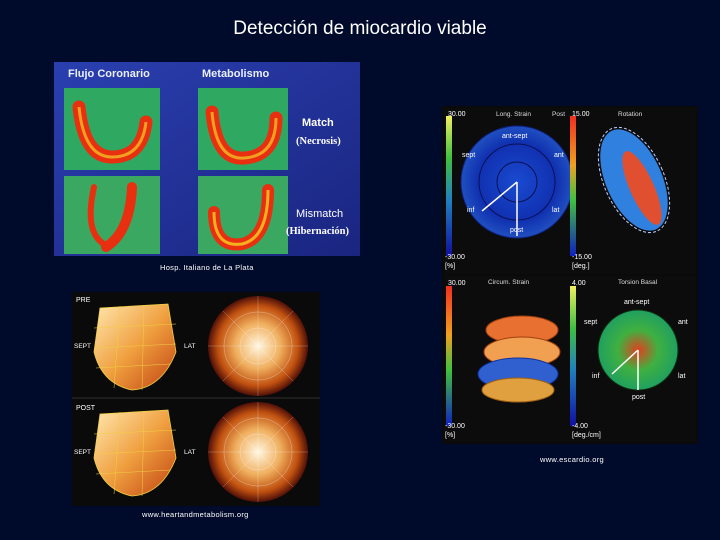  What do you see at coordinates (243, 215) in the screenshot?
I see `scan-tile-bottom-right` at bounding box center [243, 215].